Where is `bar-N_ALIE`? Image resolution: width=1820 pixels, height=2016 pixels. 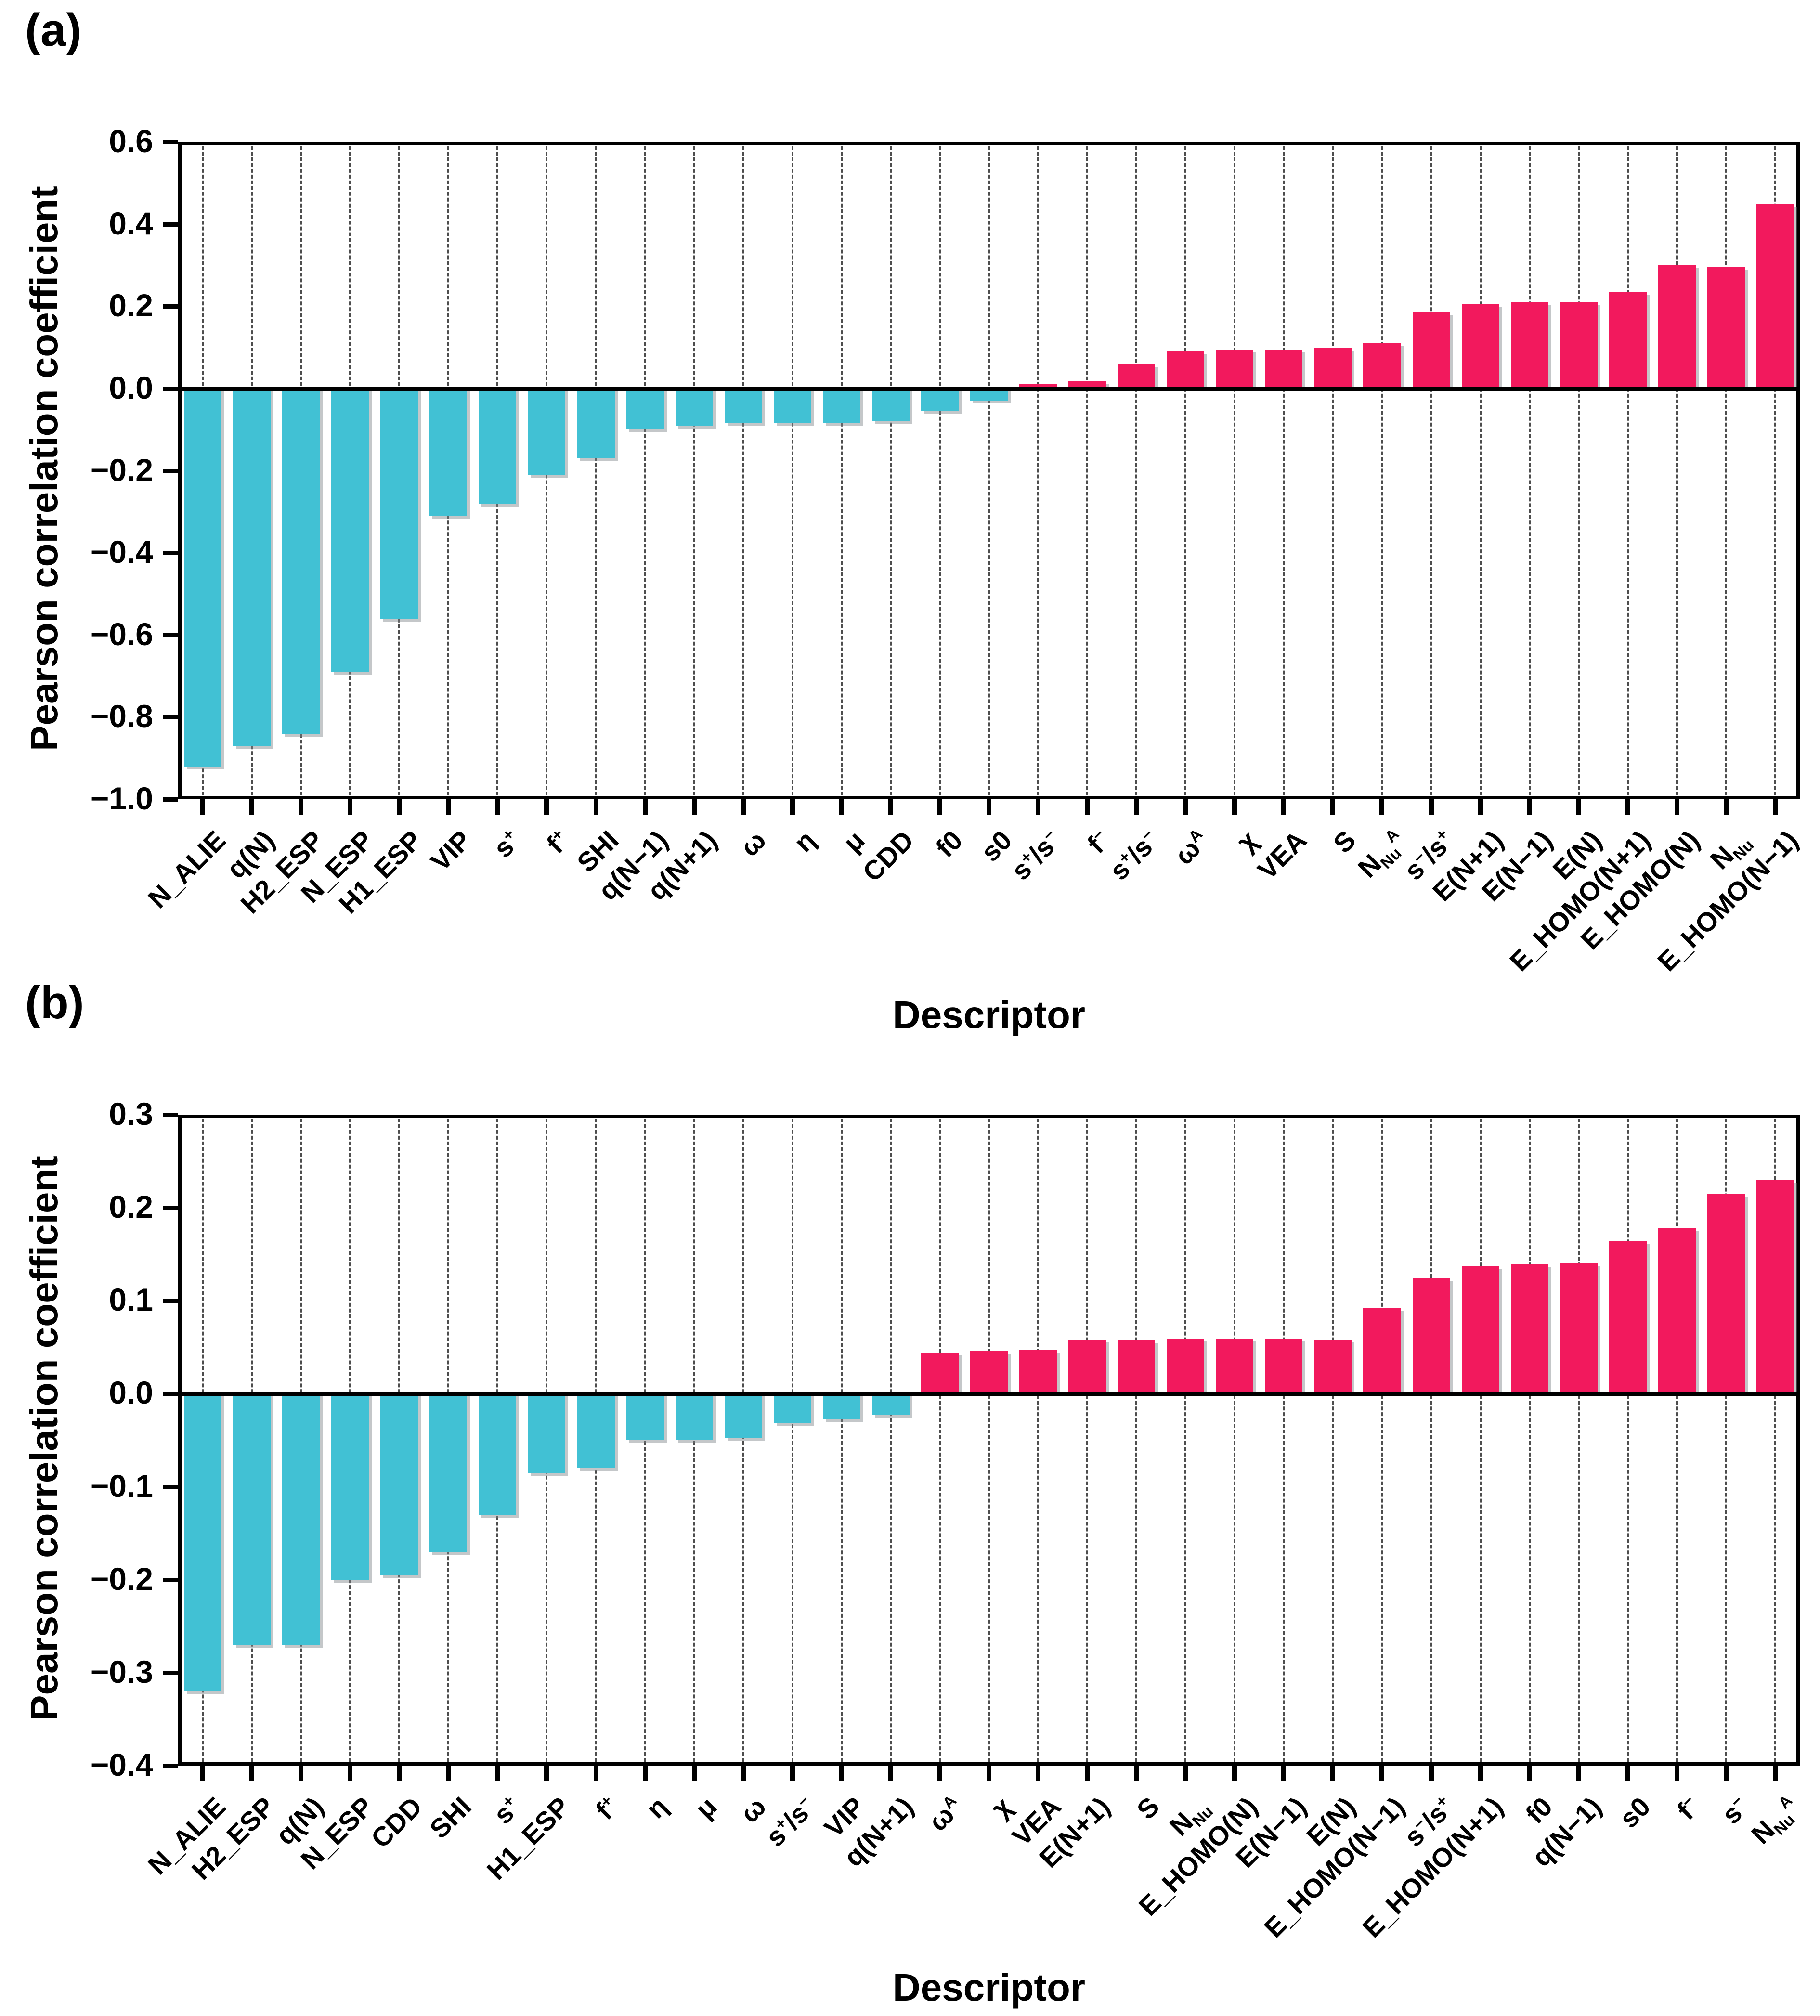 bar-N_ALIE is located at coordinates (203, 1542).